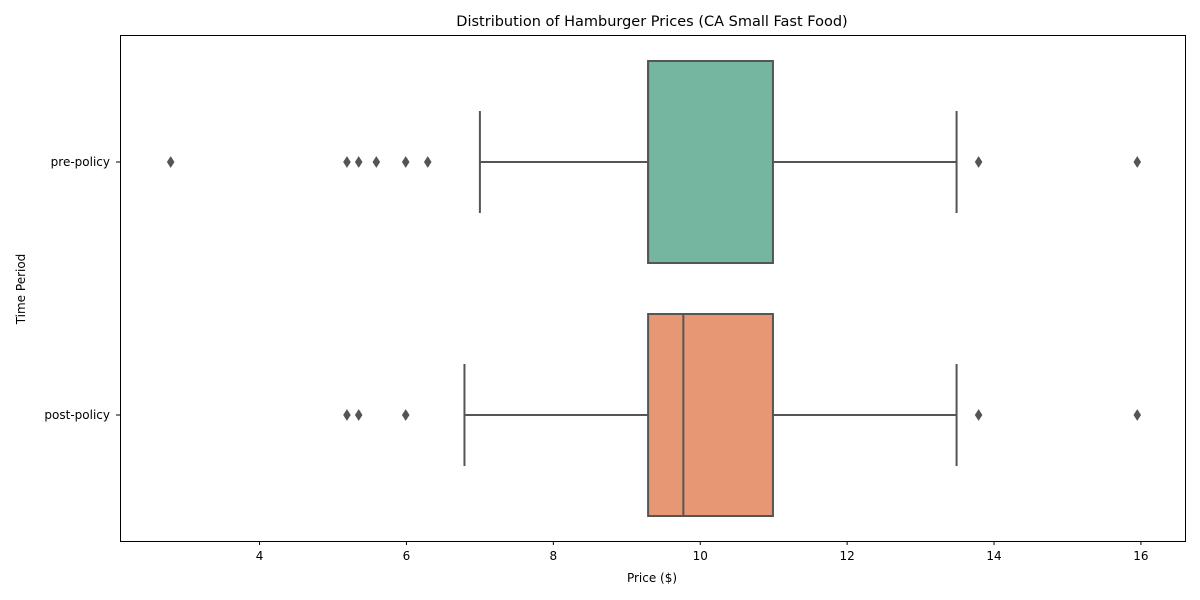 The image size is (1200, 600). What do you see at coordinates (407, 556) in the screenshot?
I see `x-tick-label: 6` at bounding box center [407, 556].